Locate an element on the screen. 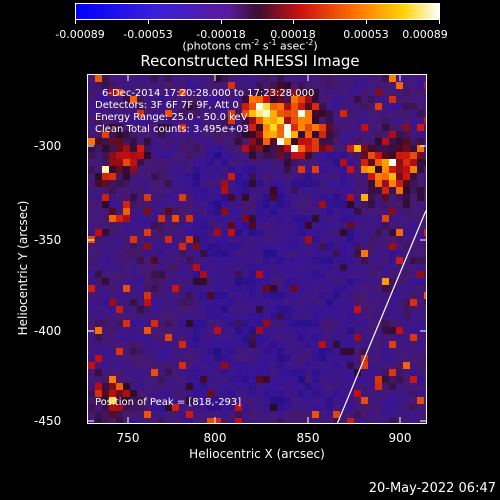  colorbar-units: (photons cm-2 s-1 asec-2) is located at coordinates (250, 45).